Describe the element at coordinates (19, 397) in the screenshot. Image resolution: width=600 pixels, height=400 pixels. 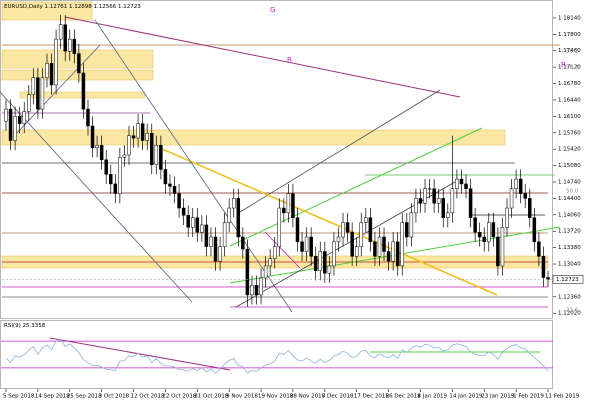
I see `x-tick-label: 5 Sep 2018` at that location.